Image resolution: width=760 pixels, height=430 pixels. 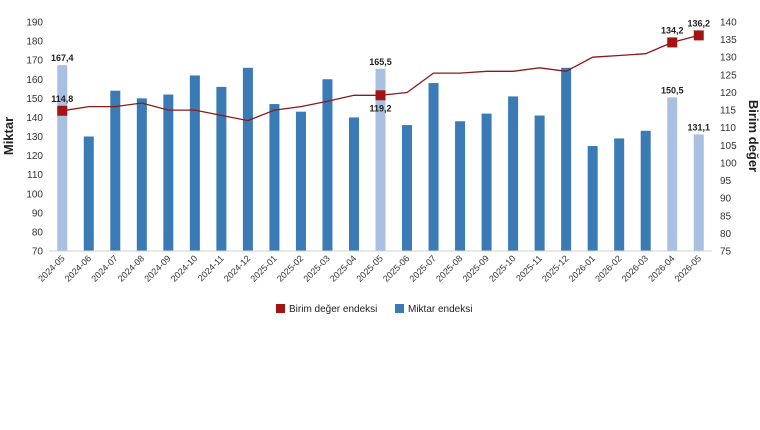 I want to click on y-tick-label: 100, so click(x=34, y=194).